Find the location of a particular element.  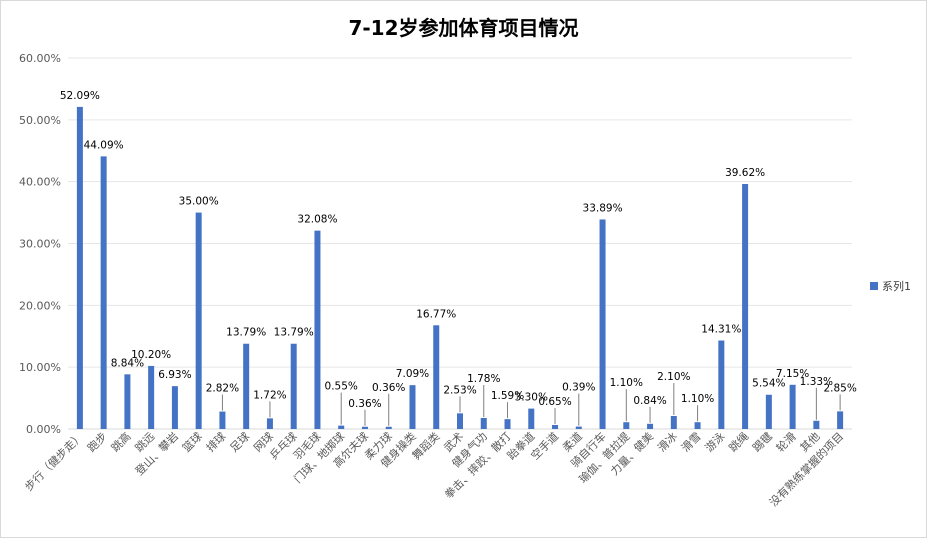

data-label: 7.15% is located at coordinates (792, 374).